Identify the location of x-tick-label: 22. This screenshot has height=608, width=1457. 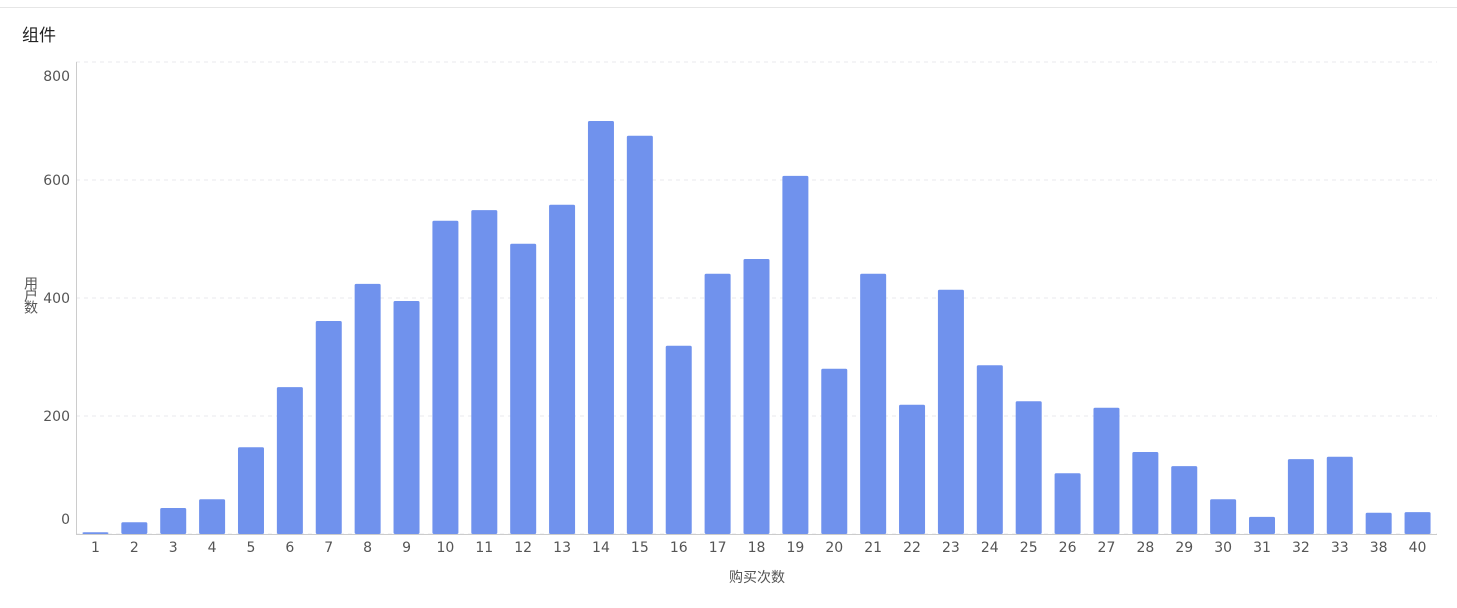
(912, 548).